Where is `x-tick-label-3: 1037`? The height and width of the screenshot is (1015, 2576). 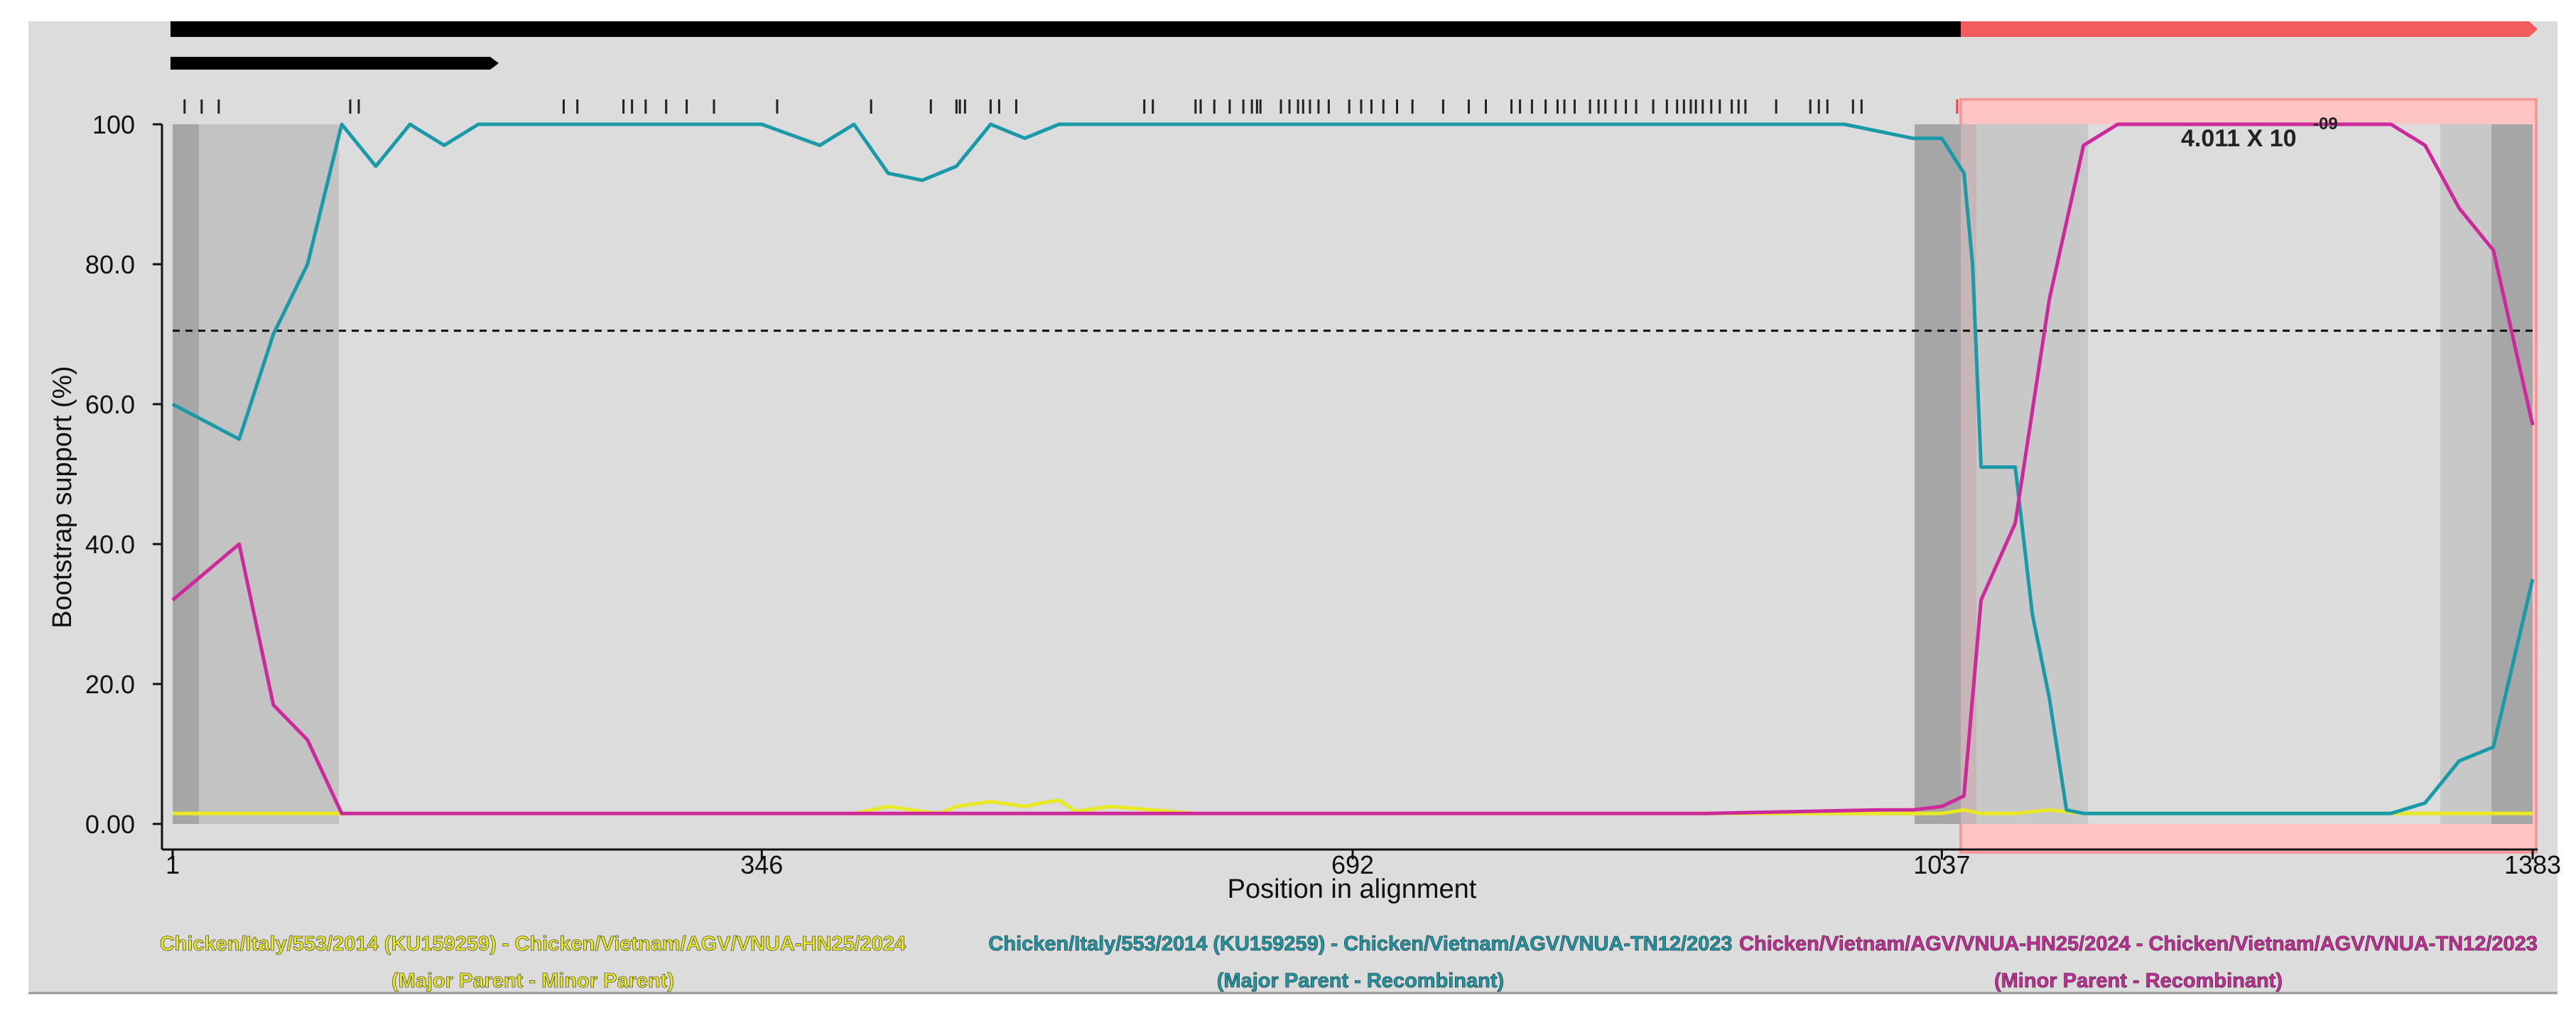
x-tick-label-3: 1037 is located at coordinates (1941, 864).